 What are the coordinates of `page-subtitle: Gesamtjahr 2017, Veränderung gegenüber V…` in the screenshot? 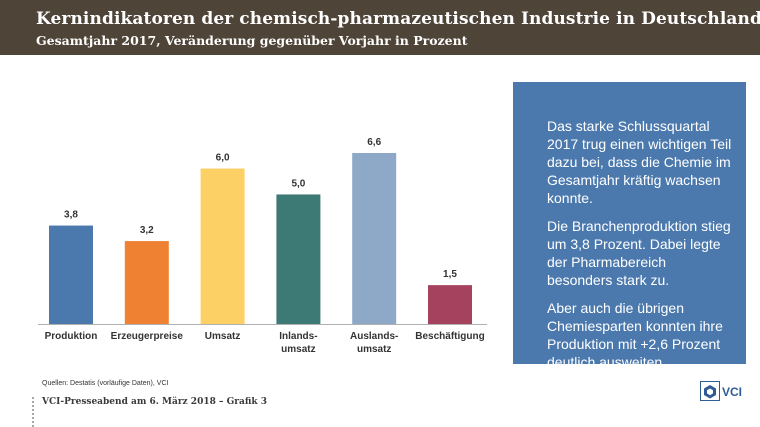 It's located at (252, 40).